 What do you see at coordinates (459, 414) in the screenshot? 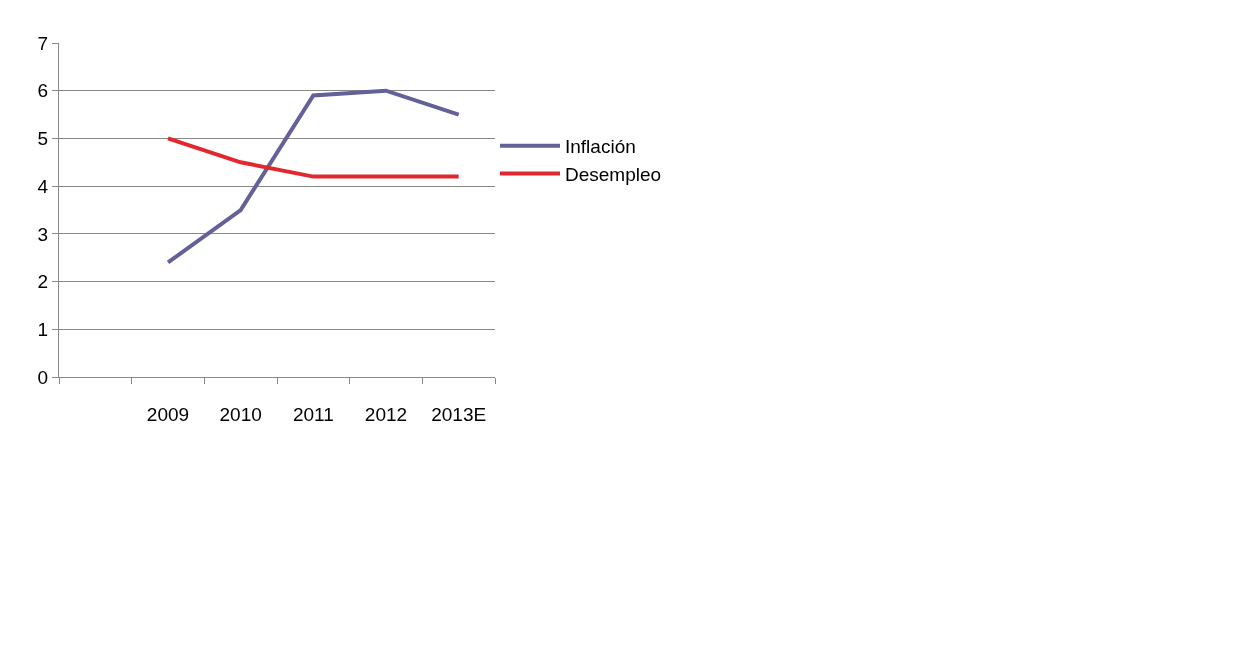
I see `x-tick-label: 2013E` at bounding box center [459, 414].